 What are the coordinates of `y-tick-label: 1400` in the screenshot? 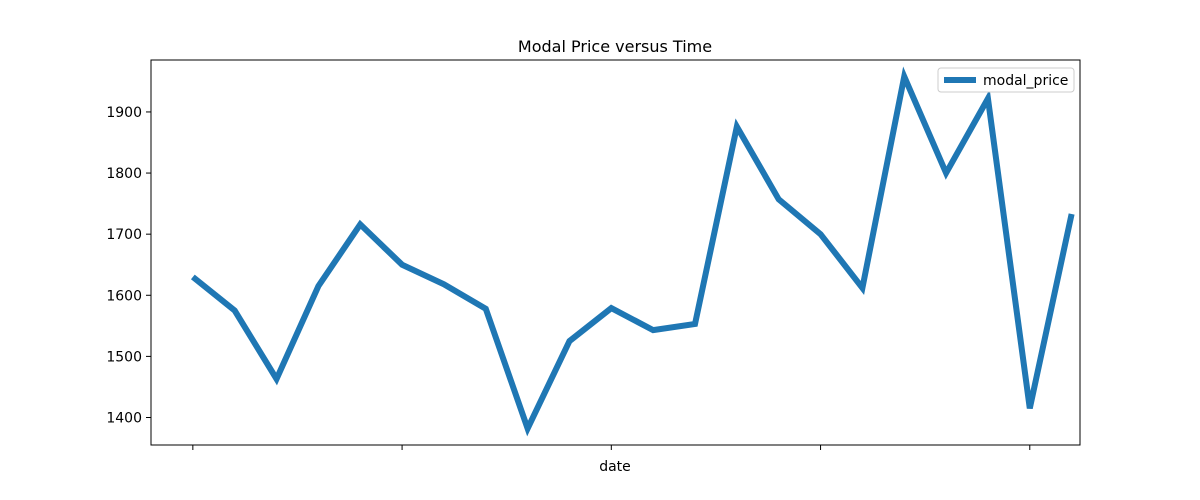 It's located at (124, 419).